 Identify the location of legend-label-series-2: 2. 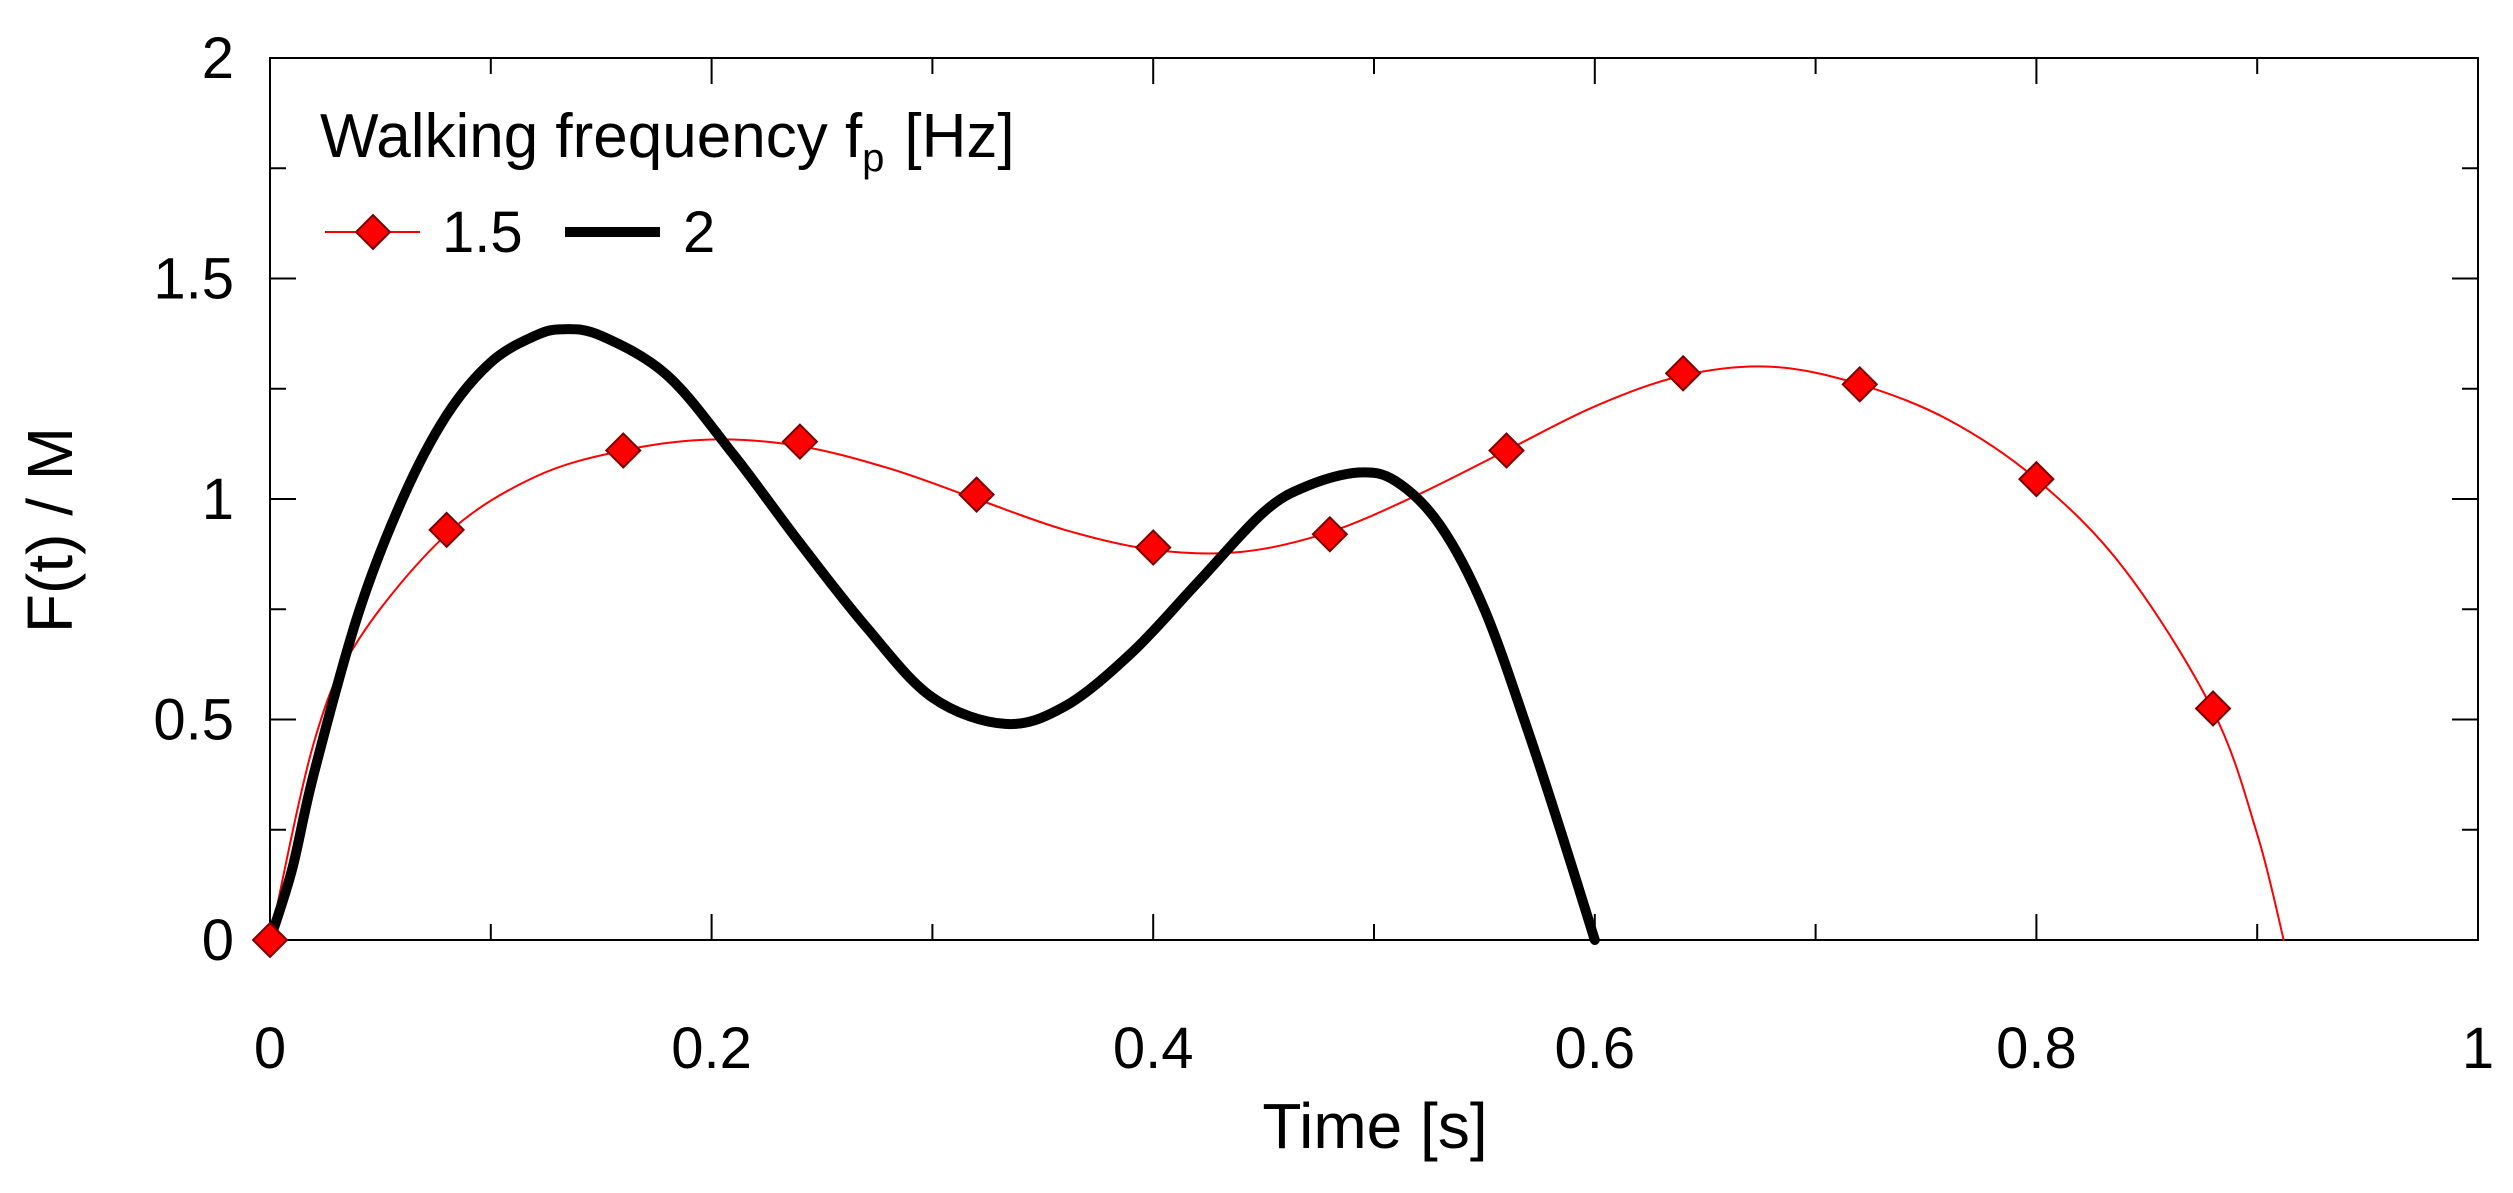
(699, 232).